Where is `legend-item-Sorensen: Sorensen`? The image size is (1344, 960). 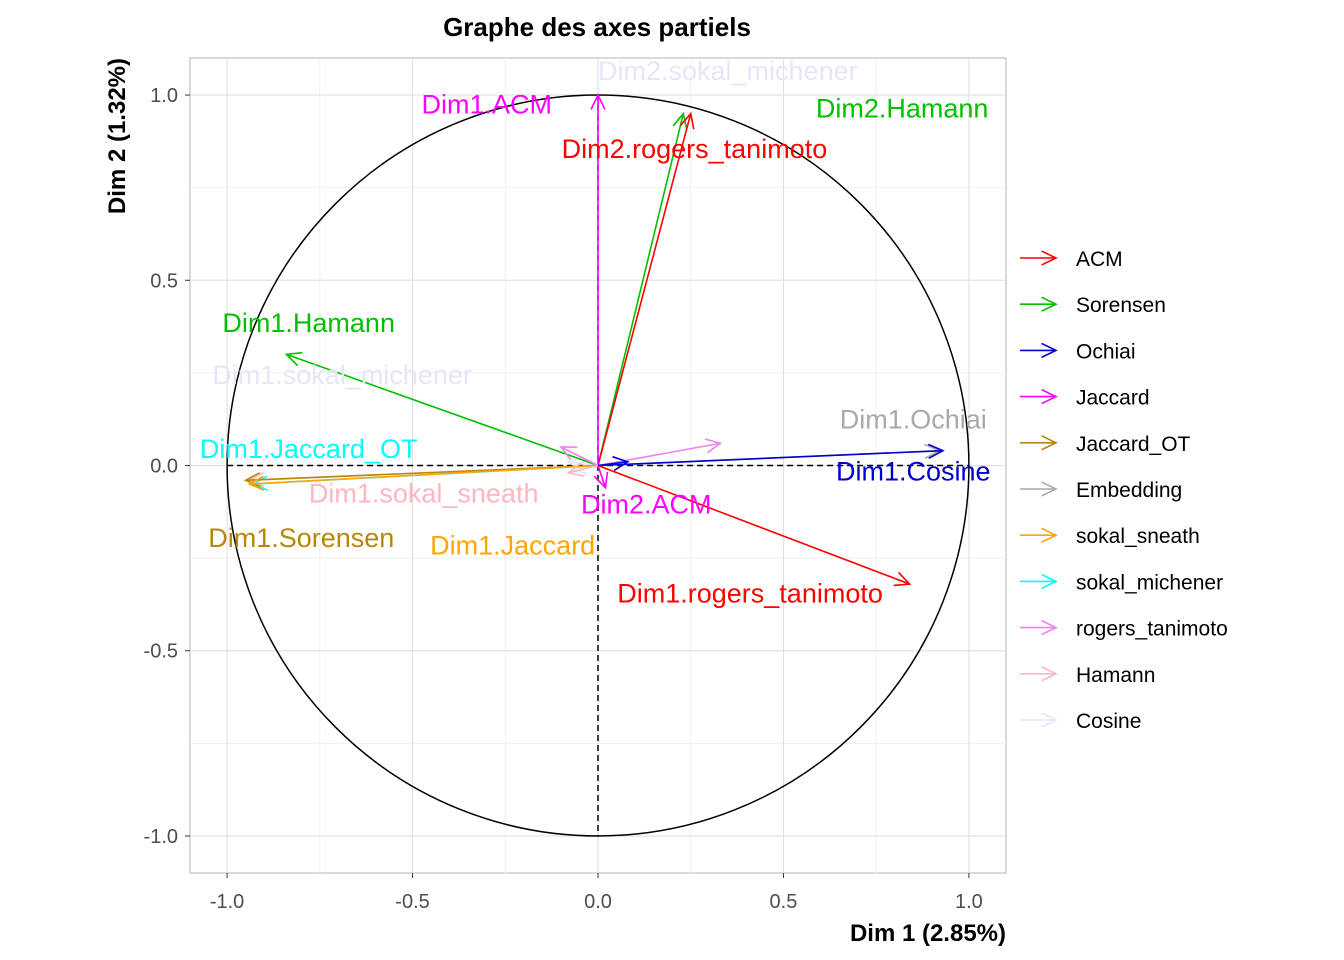 legend-item-Sorensen: Sorensen is located at coordinates (1093, 305).